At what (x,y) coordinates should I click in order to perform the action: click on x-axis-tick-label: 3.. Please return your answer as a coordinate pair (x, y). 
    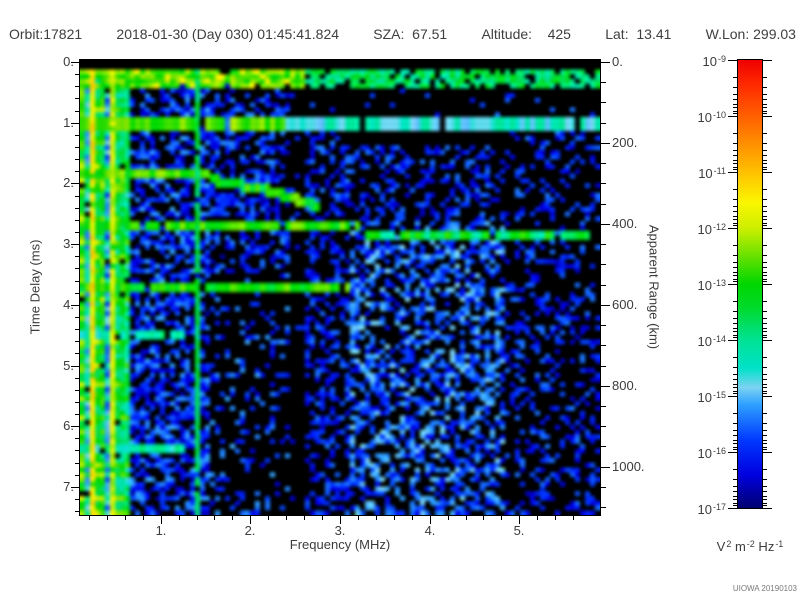
    Looking at the image, I should click on (340, 530).